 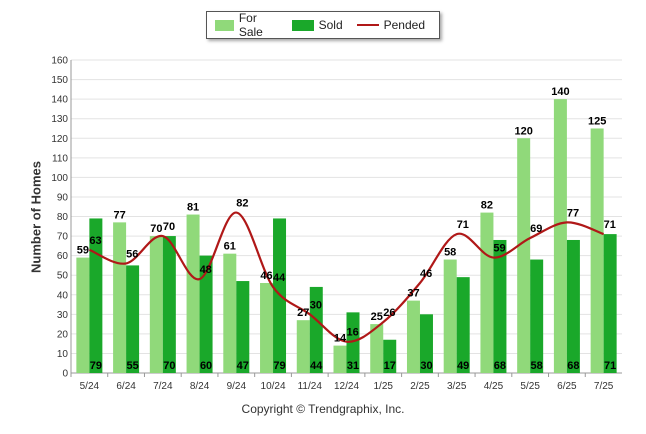 I want to click on data-label-sold: 60, so click(x=206, y=366).